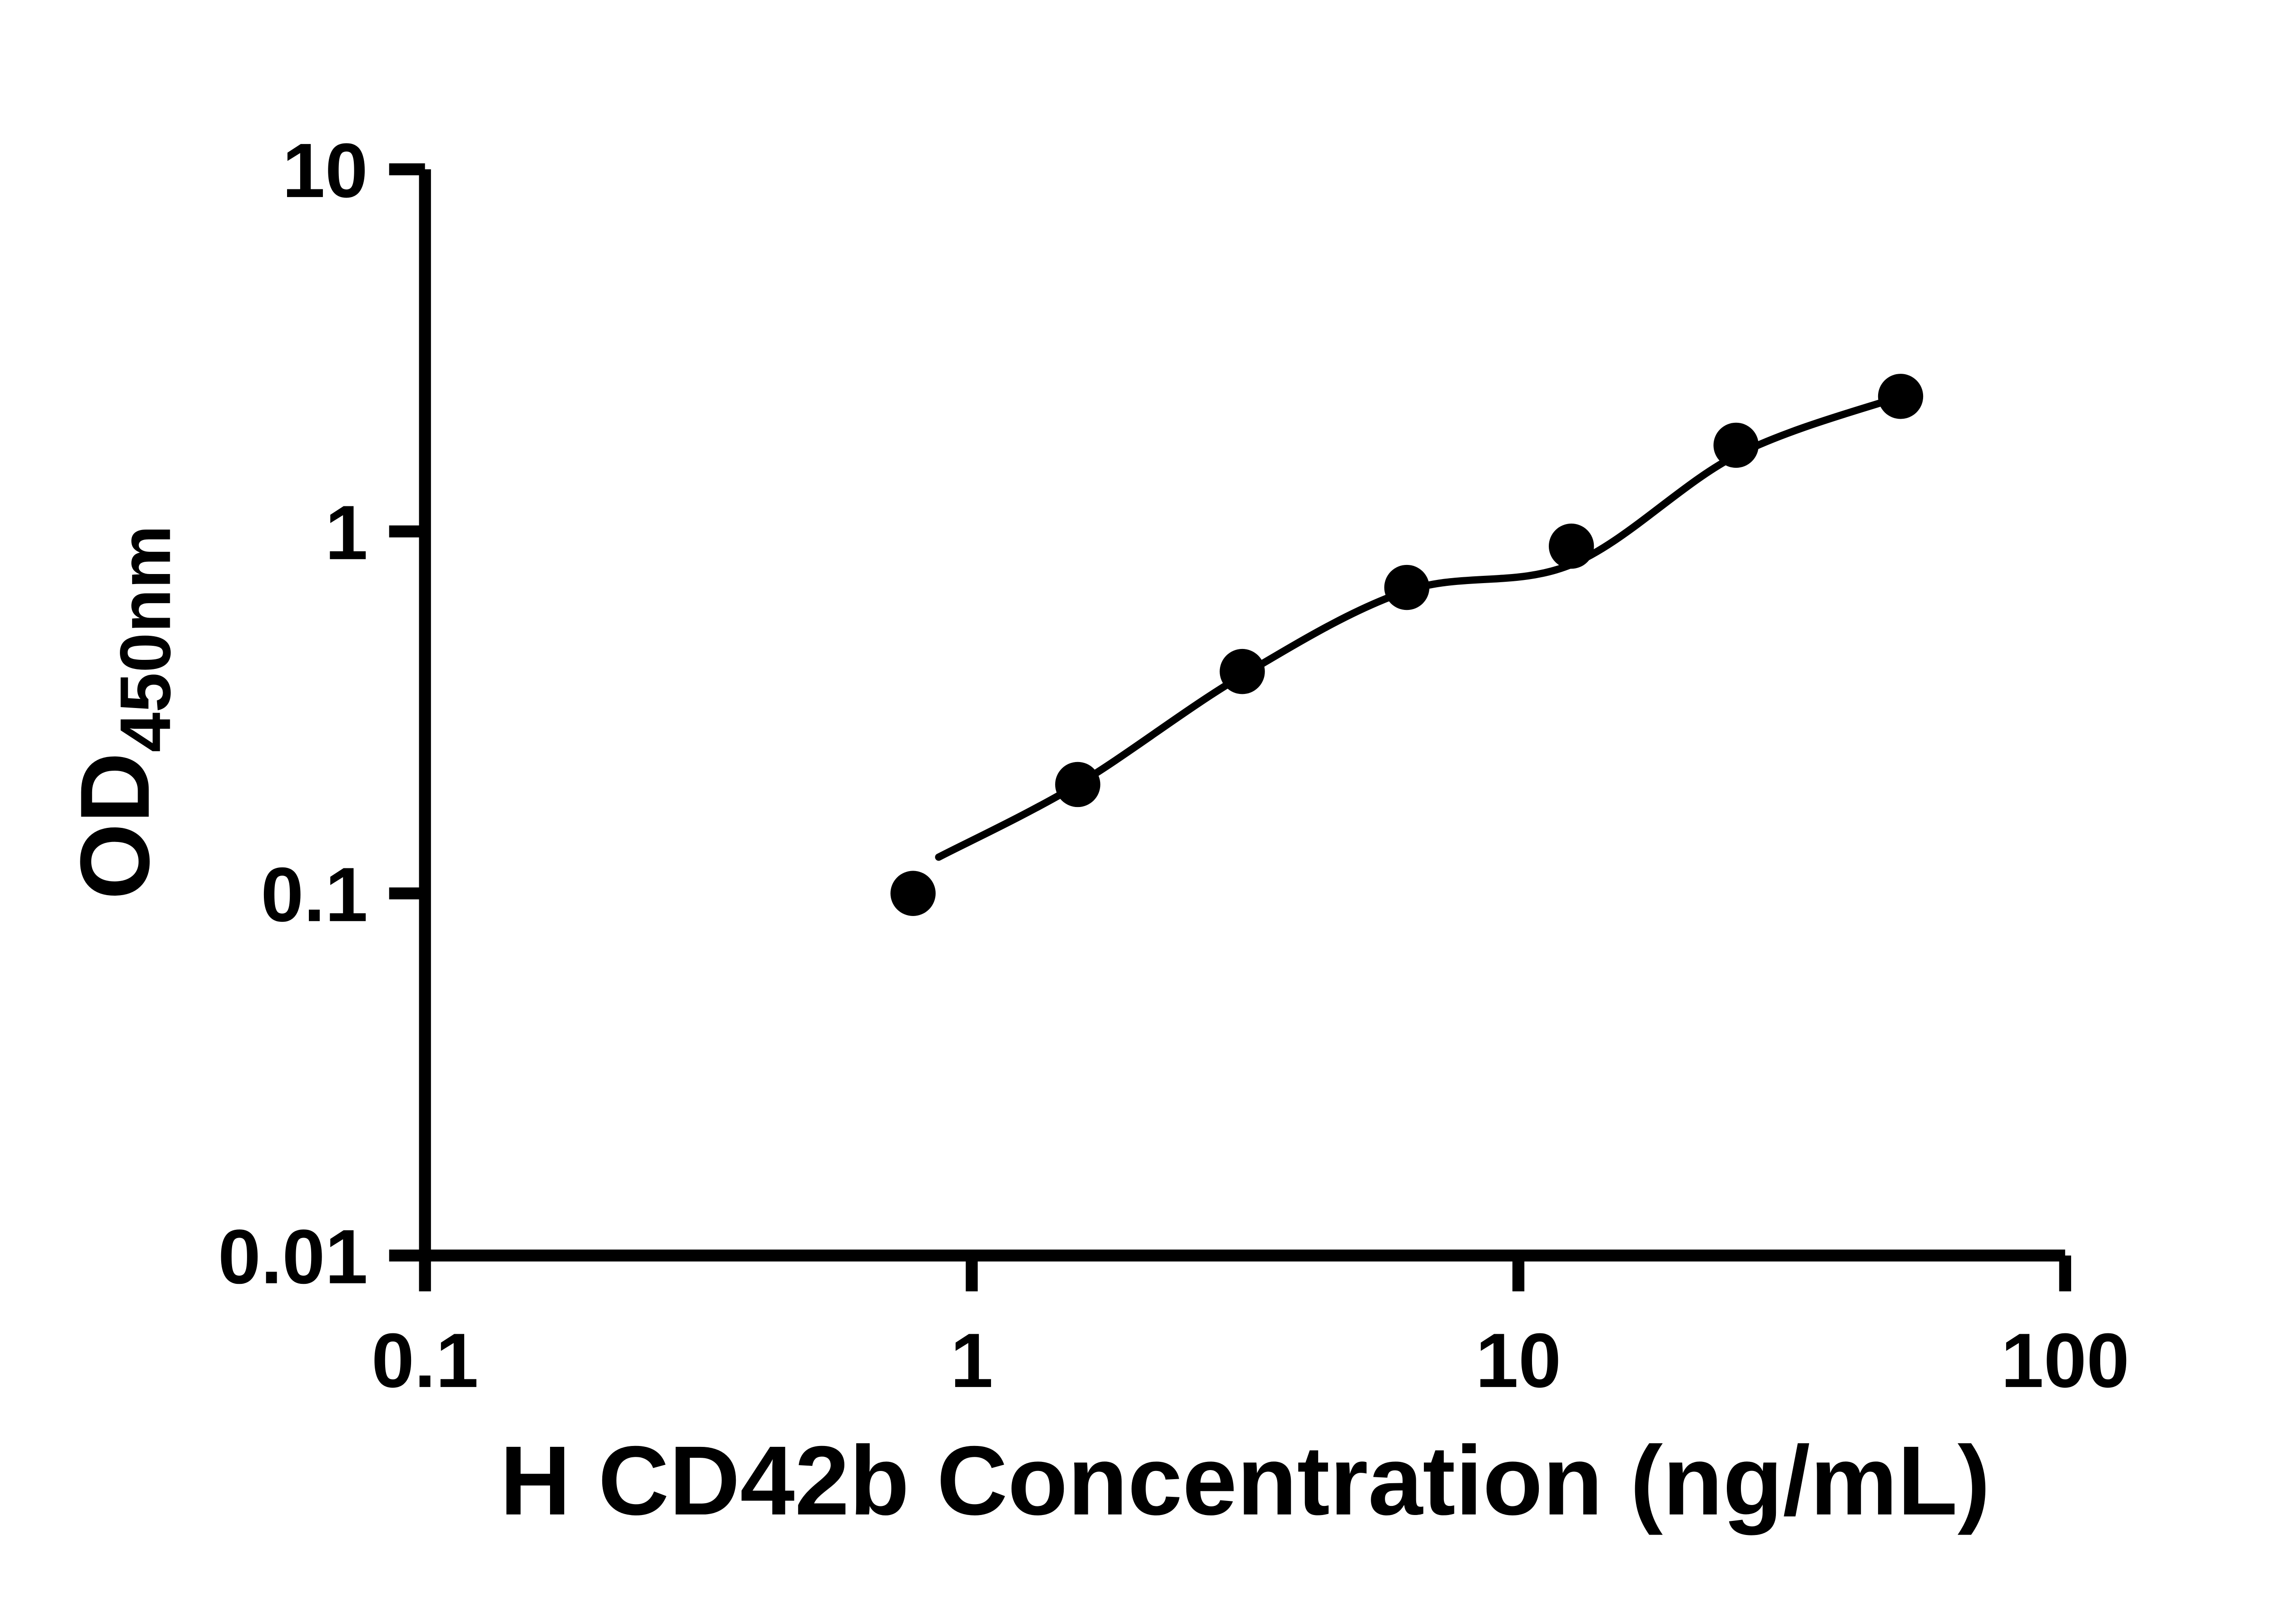 Image resolution: width=2271 pixels, height=1624 pixels. I want to click on y-tick-label: 10, so click(325, 170).